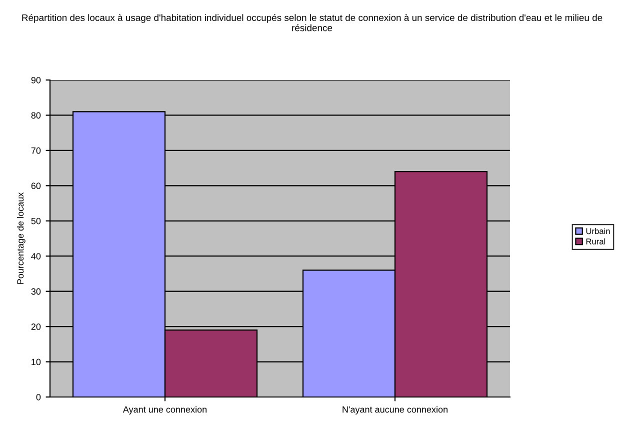 The width and height of the screenshot is (624, 428). What do you see at coordinates (36, 80) in the screenshot?
I see `y-tick-label: 90` at bounding box center [36, 80].